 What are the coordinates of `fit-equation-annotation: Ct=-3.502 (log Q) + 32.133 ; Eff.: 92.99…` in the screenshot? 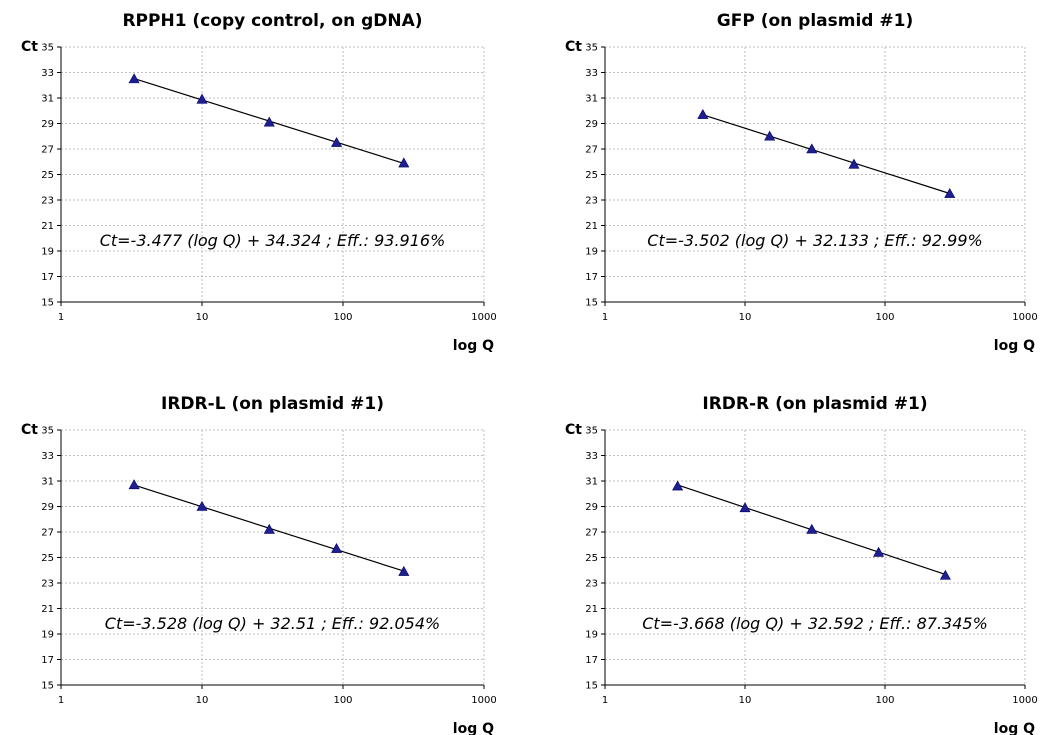 It's located at (814, 240).